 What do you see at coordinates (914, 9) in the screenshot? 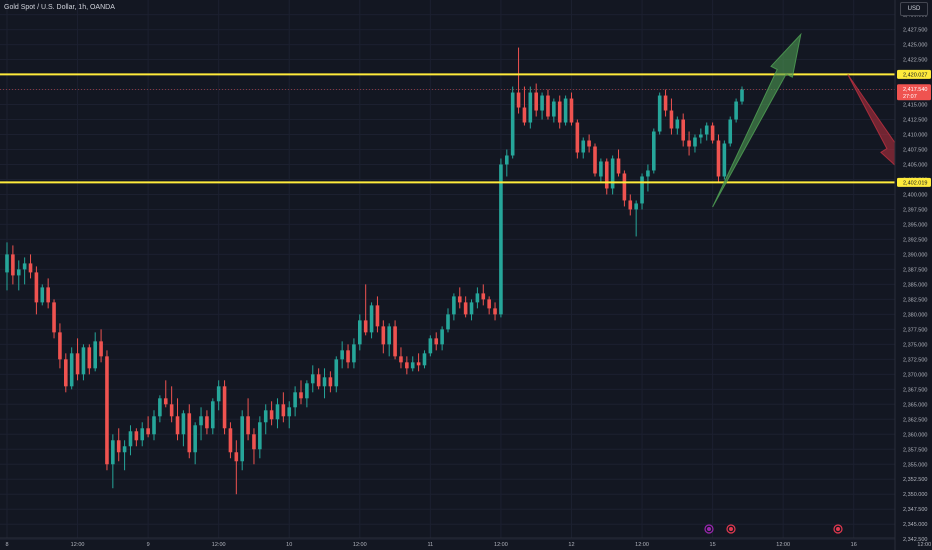
I see `currency-button: USD` at bounding box center [914, 9].